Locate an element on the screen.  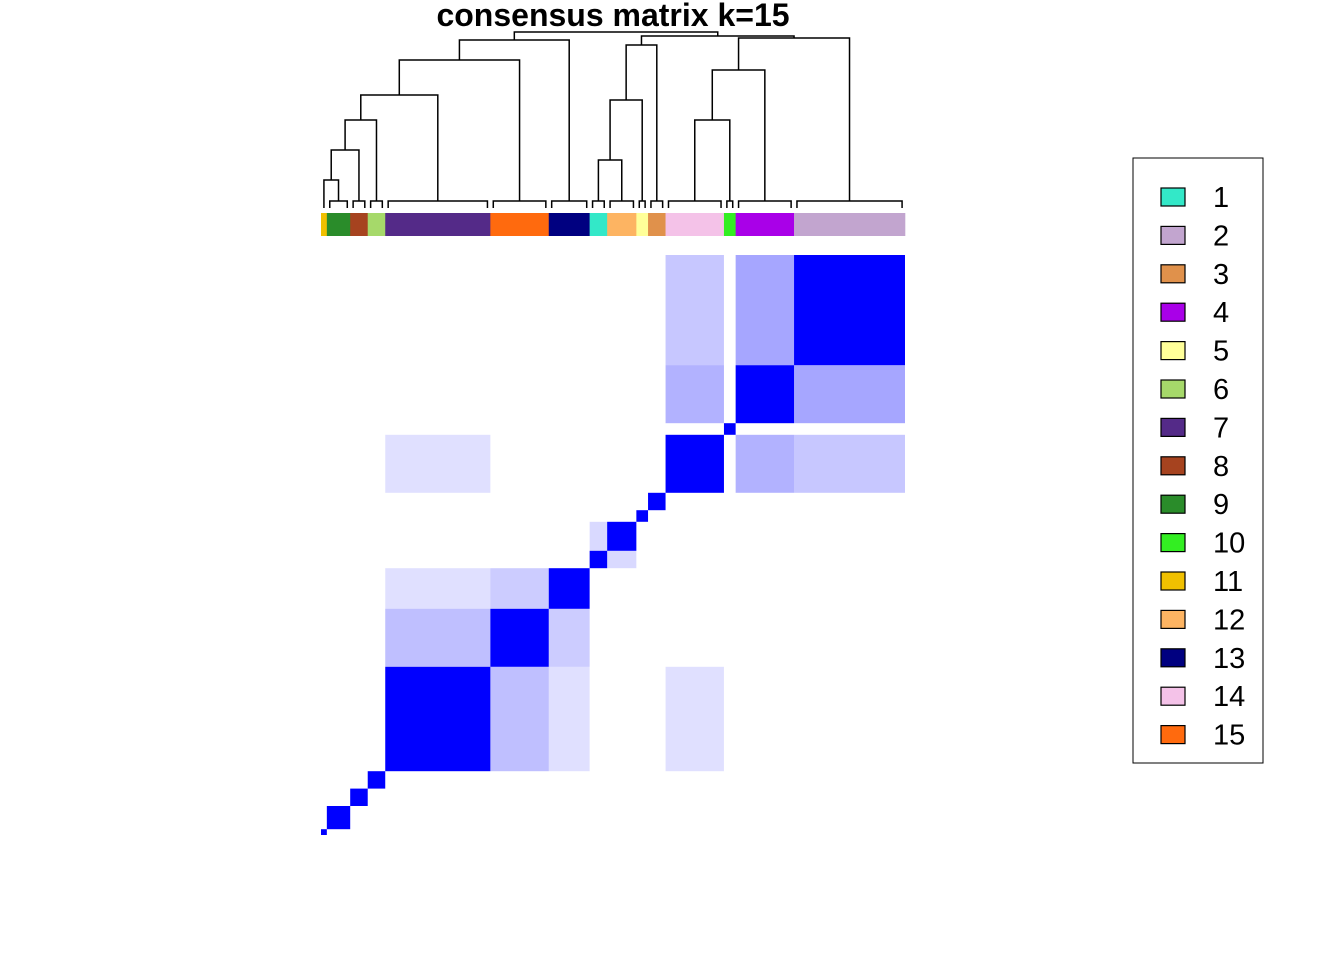
legend-label-9: 9 is located at coordinates (1221, 505).